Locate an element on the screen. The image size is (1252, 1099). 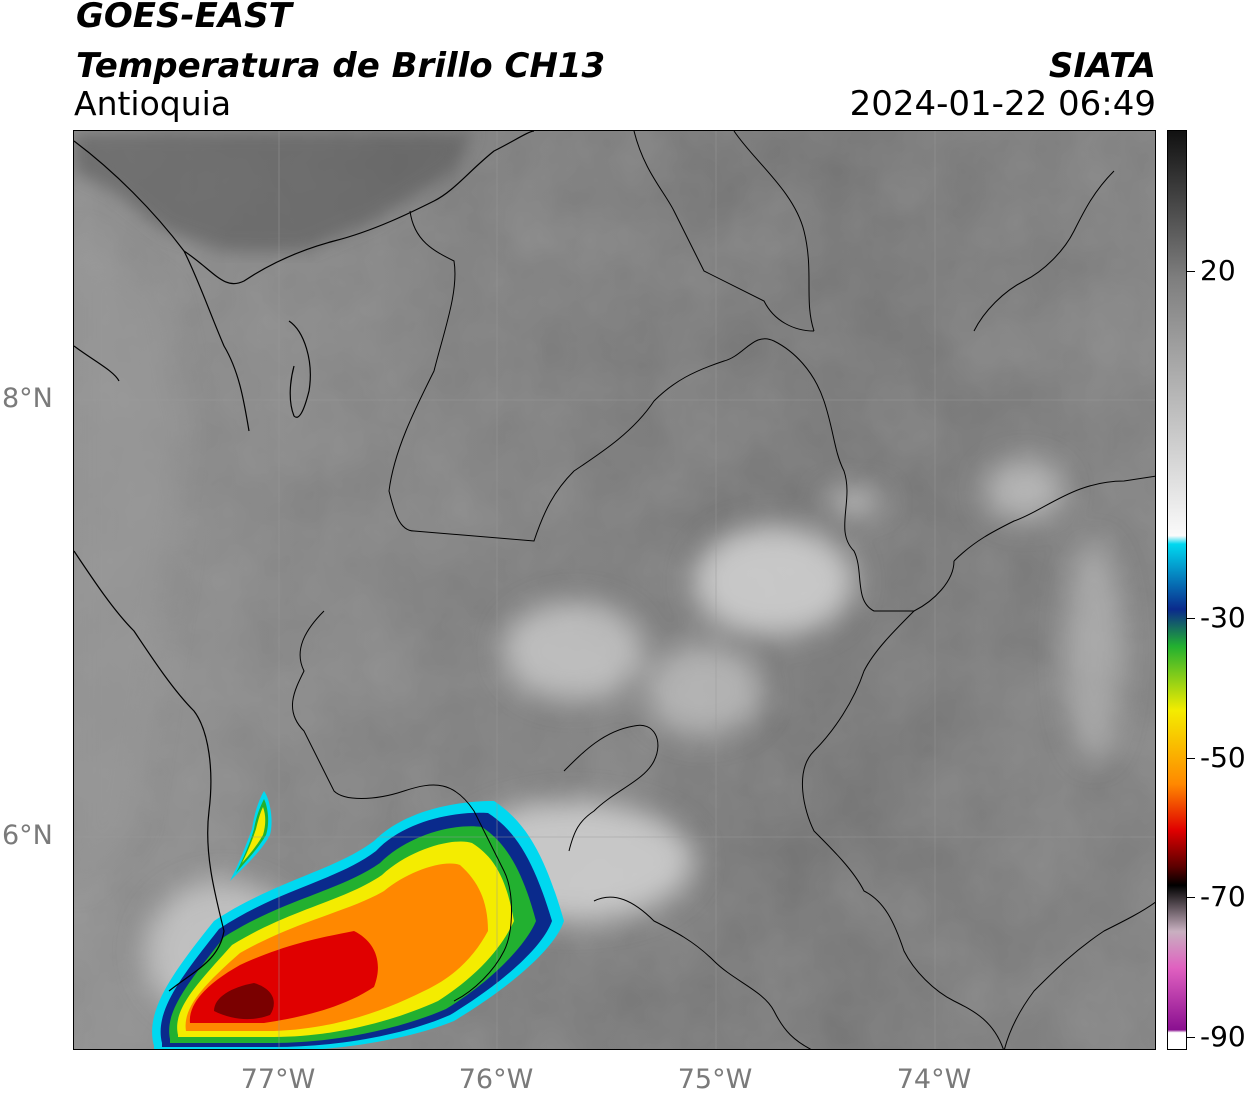
colorbar is located at coordinates (1177, 590).